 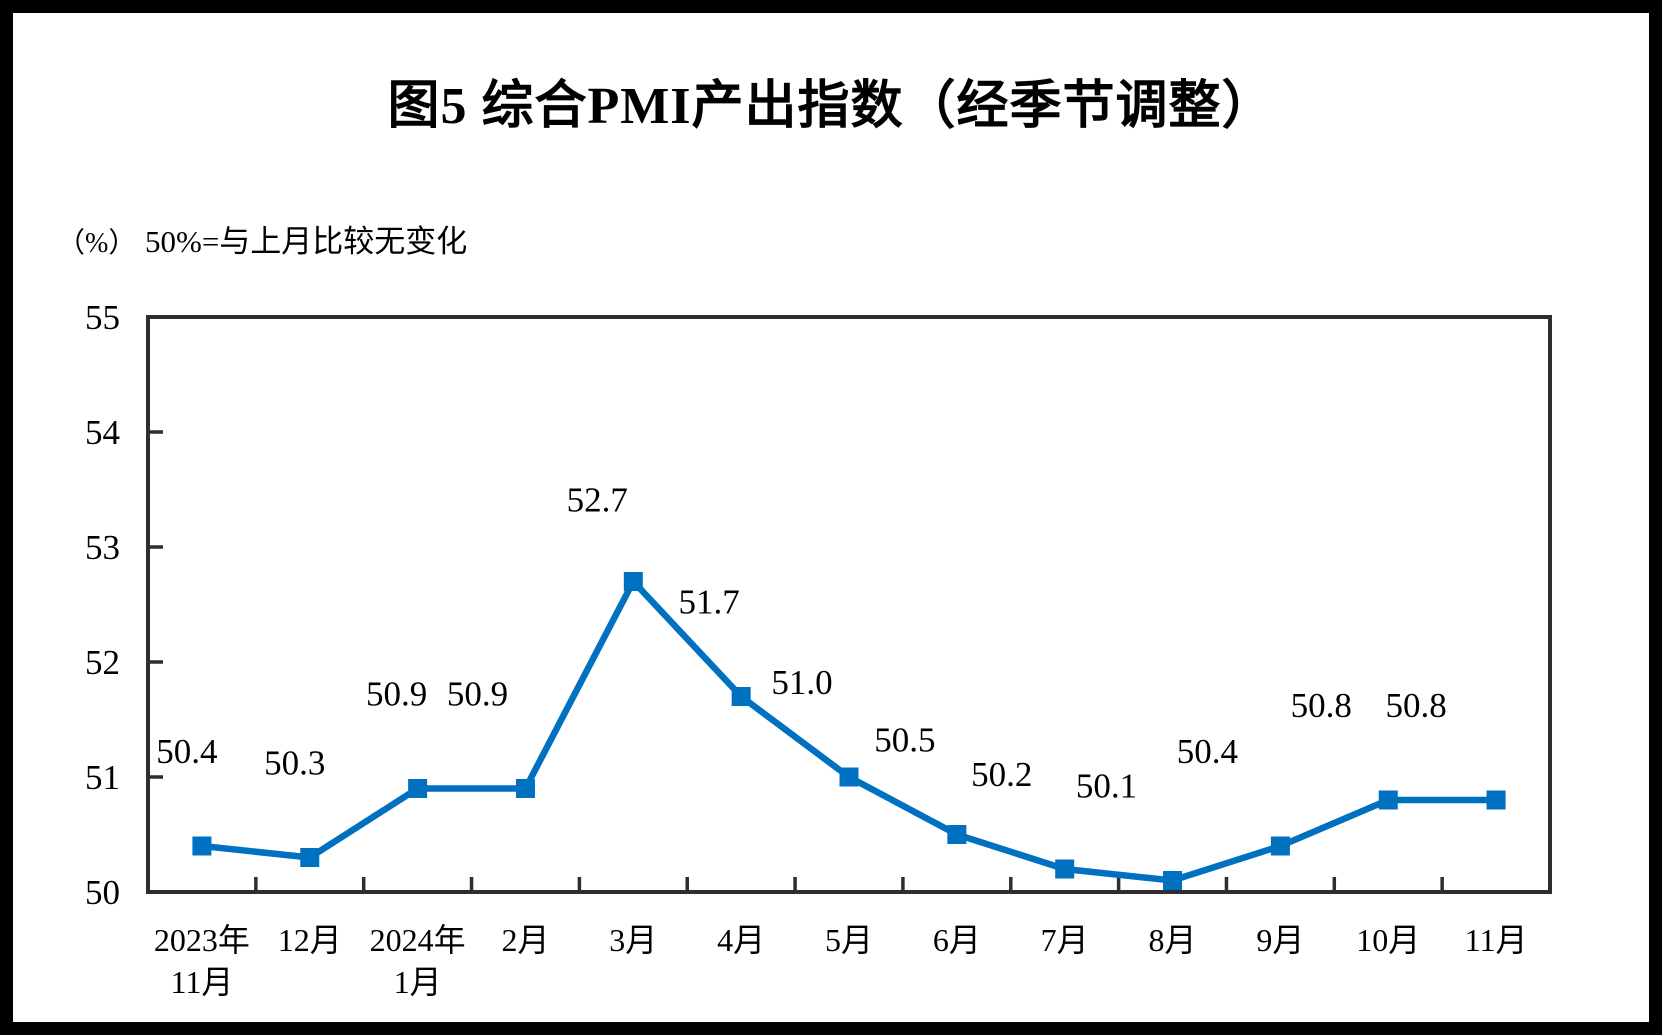 I want to click on x-tick-label: 7月, so click(x=1065, y=940).